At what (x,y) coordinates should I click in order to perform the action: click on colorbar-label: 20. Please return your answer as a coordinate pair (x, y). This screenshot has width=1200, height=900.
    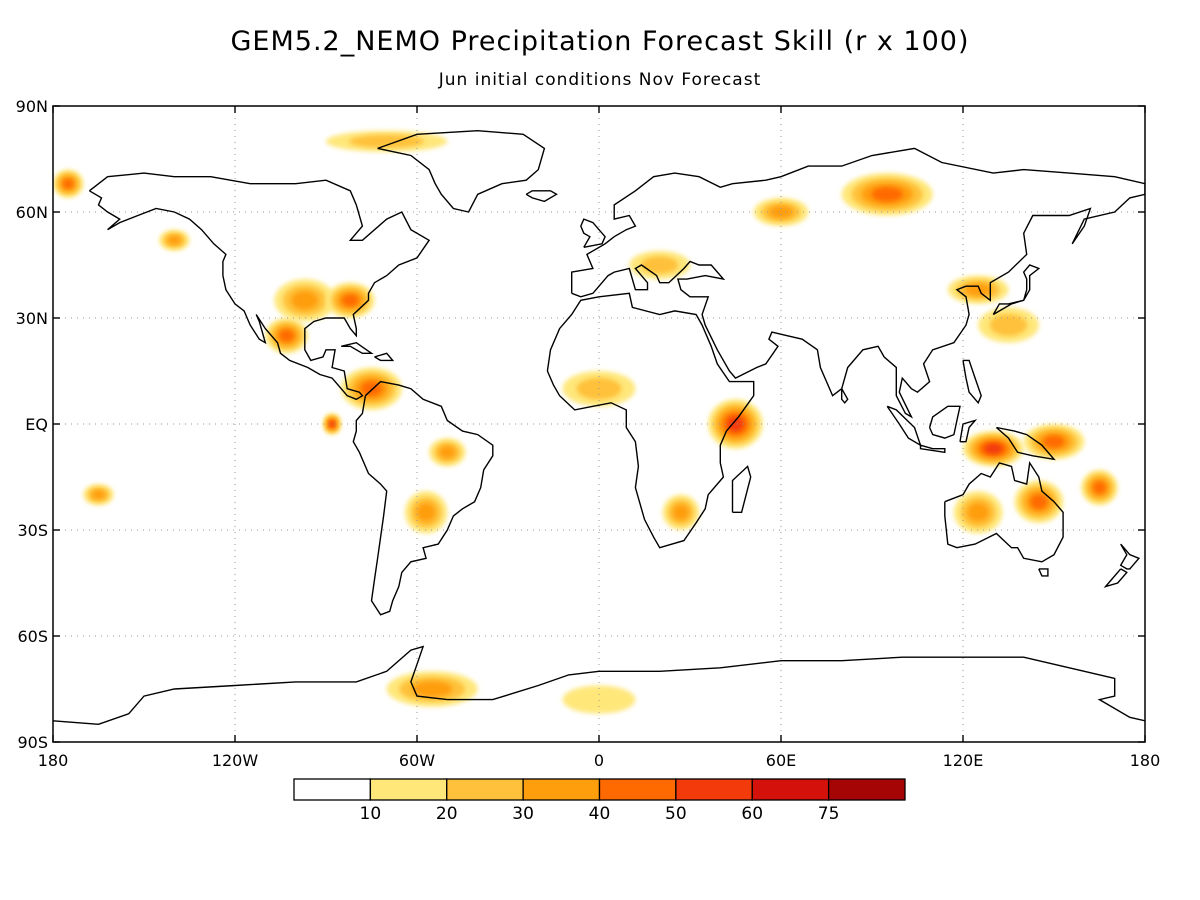
    Looking at the image, I should click on (447, 814).